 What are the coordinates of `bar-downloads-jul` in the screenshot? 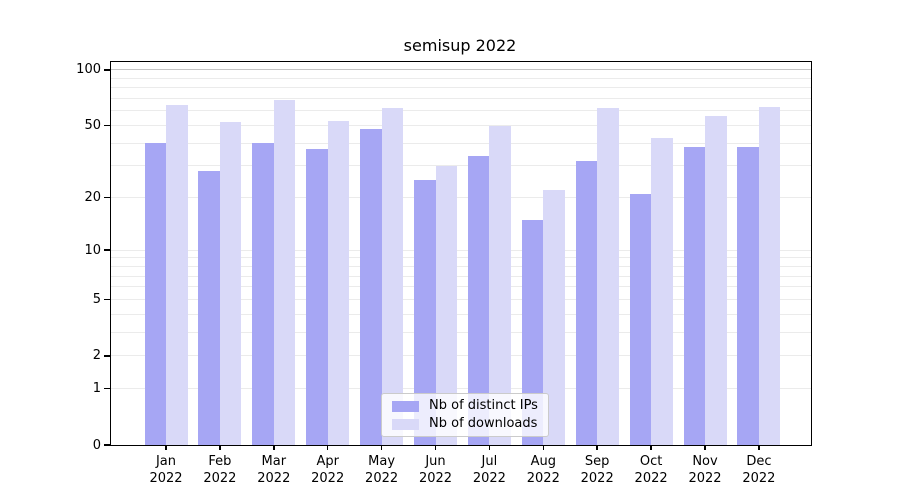 It's located at (500, 285).